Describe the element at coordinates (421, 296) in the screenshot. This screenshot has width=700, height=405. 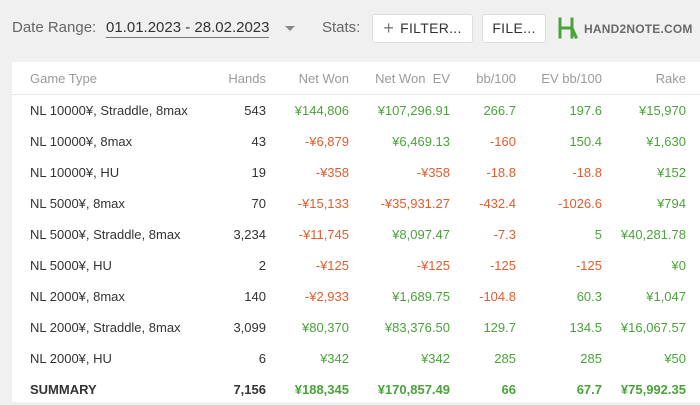
I see `cell-net-won-ev: ¥1,689.75` at that location.